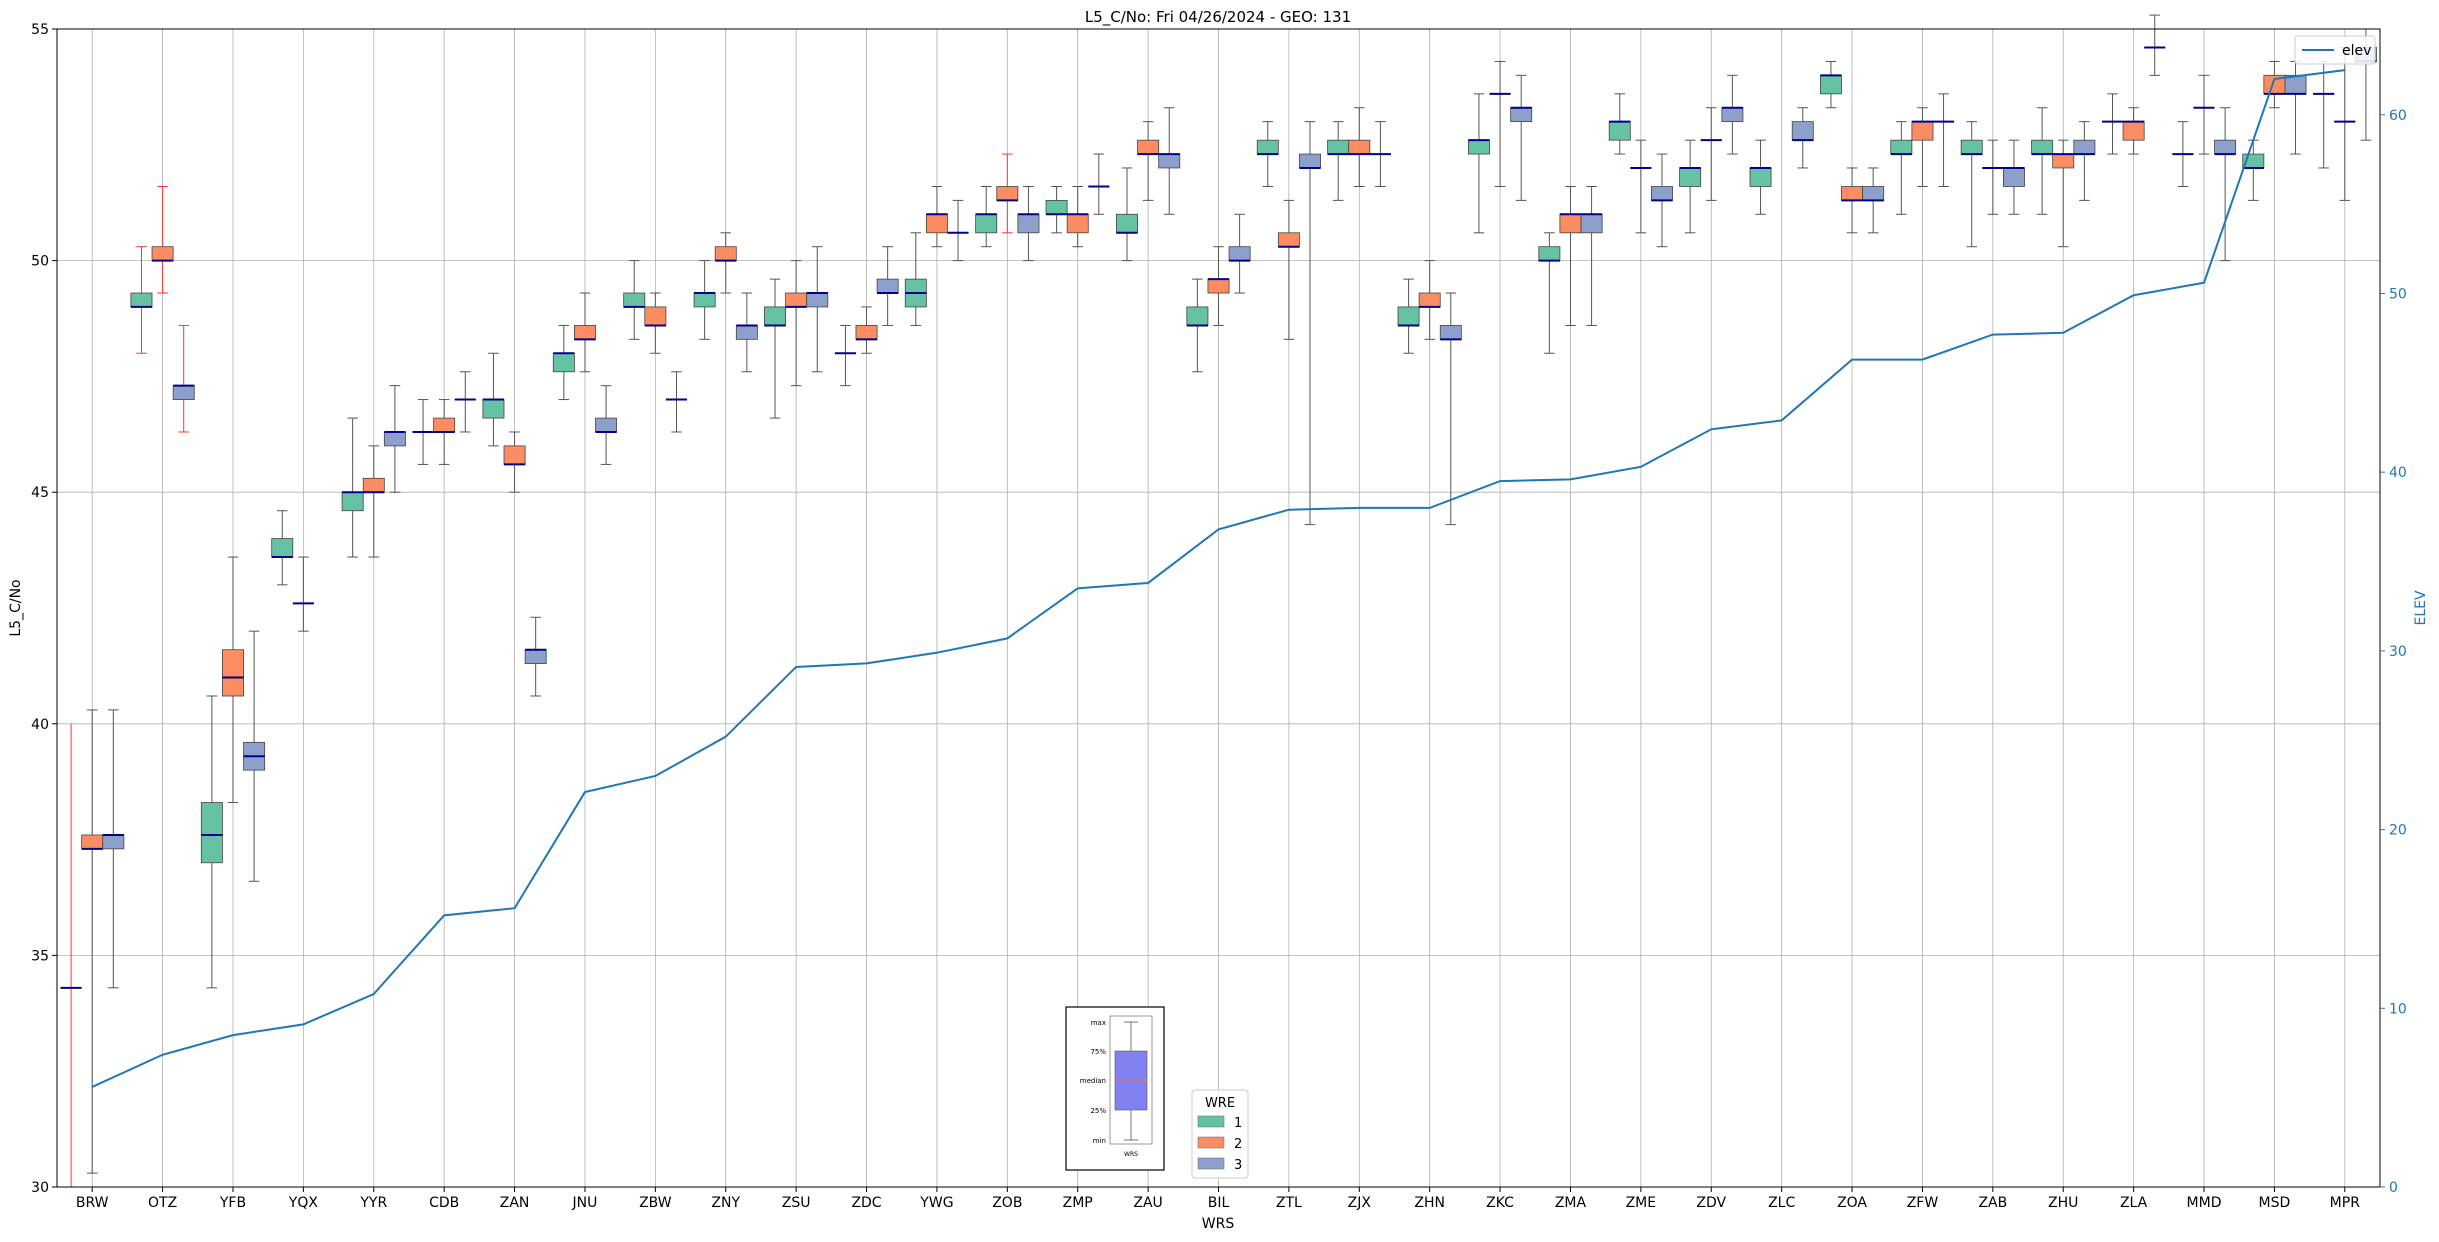 The image size is (2439, 1242). Describe the element at coordinates (796, 1203) in the screenshot. I see `x-tick-label: ZSU` at that location.